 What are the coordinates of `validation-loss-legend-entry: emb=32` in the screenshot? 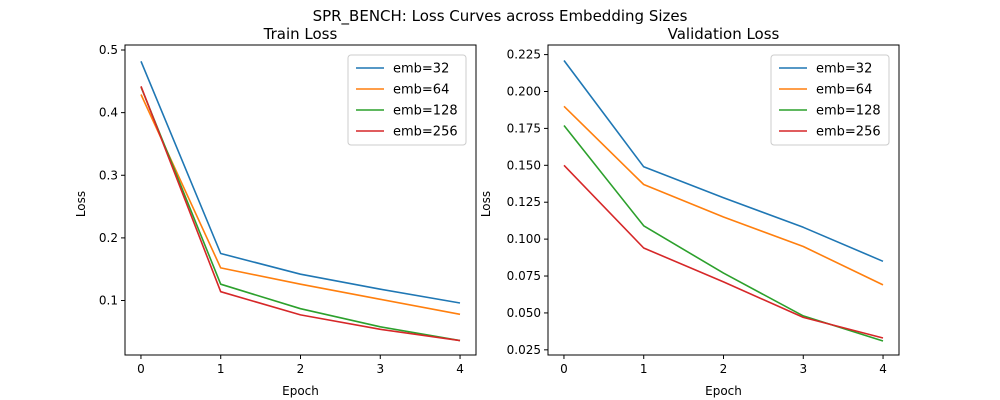 It's located at (844, 69).